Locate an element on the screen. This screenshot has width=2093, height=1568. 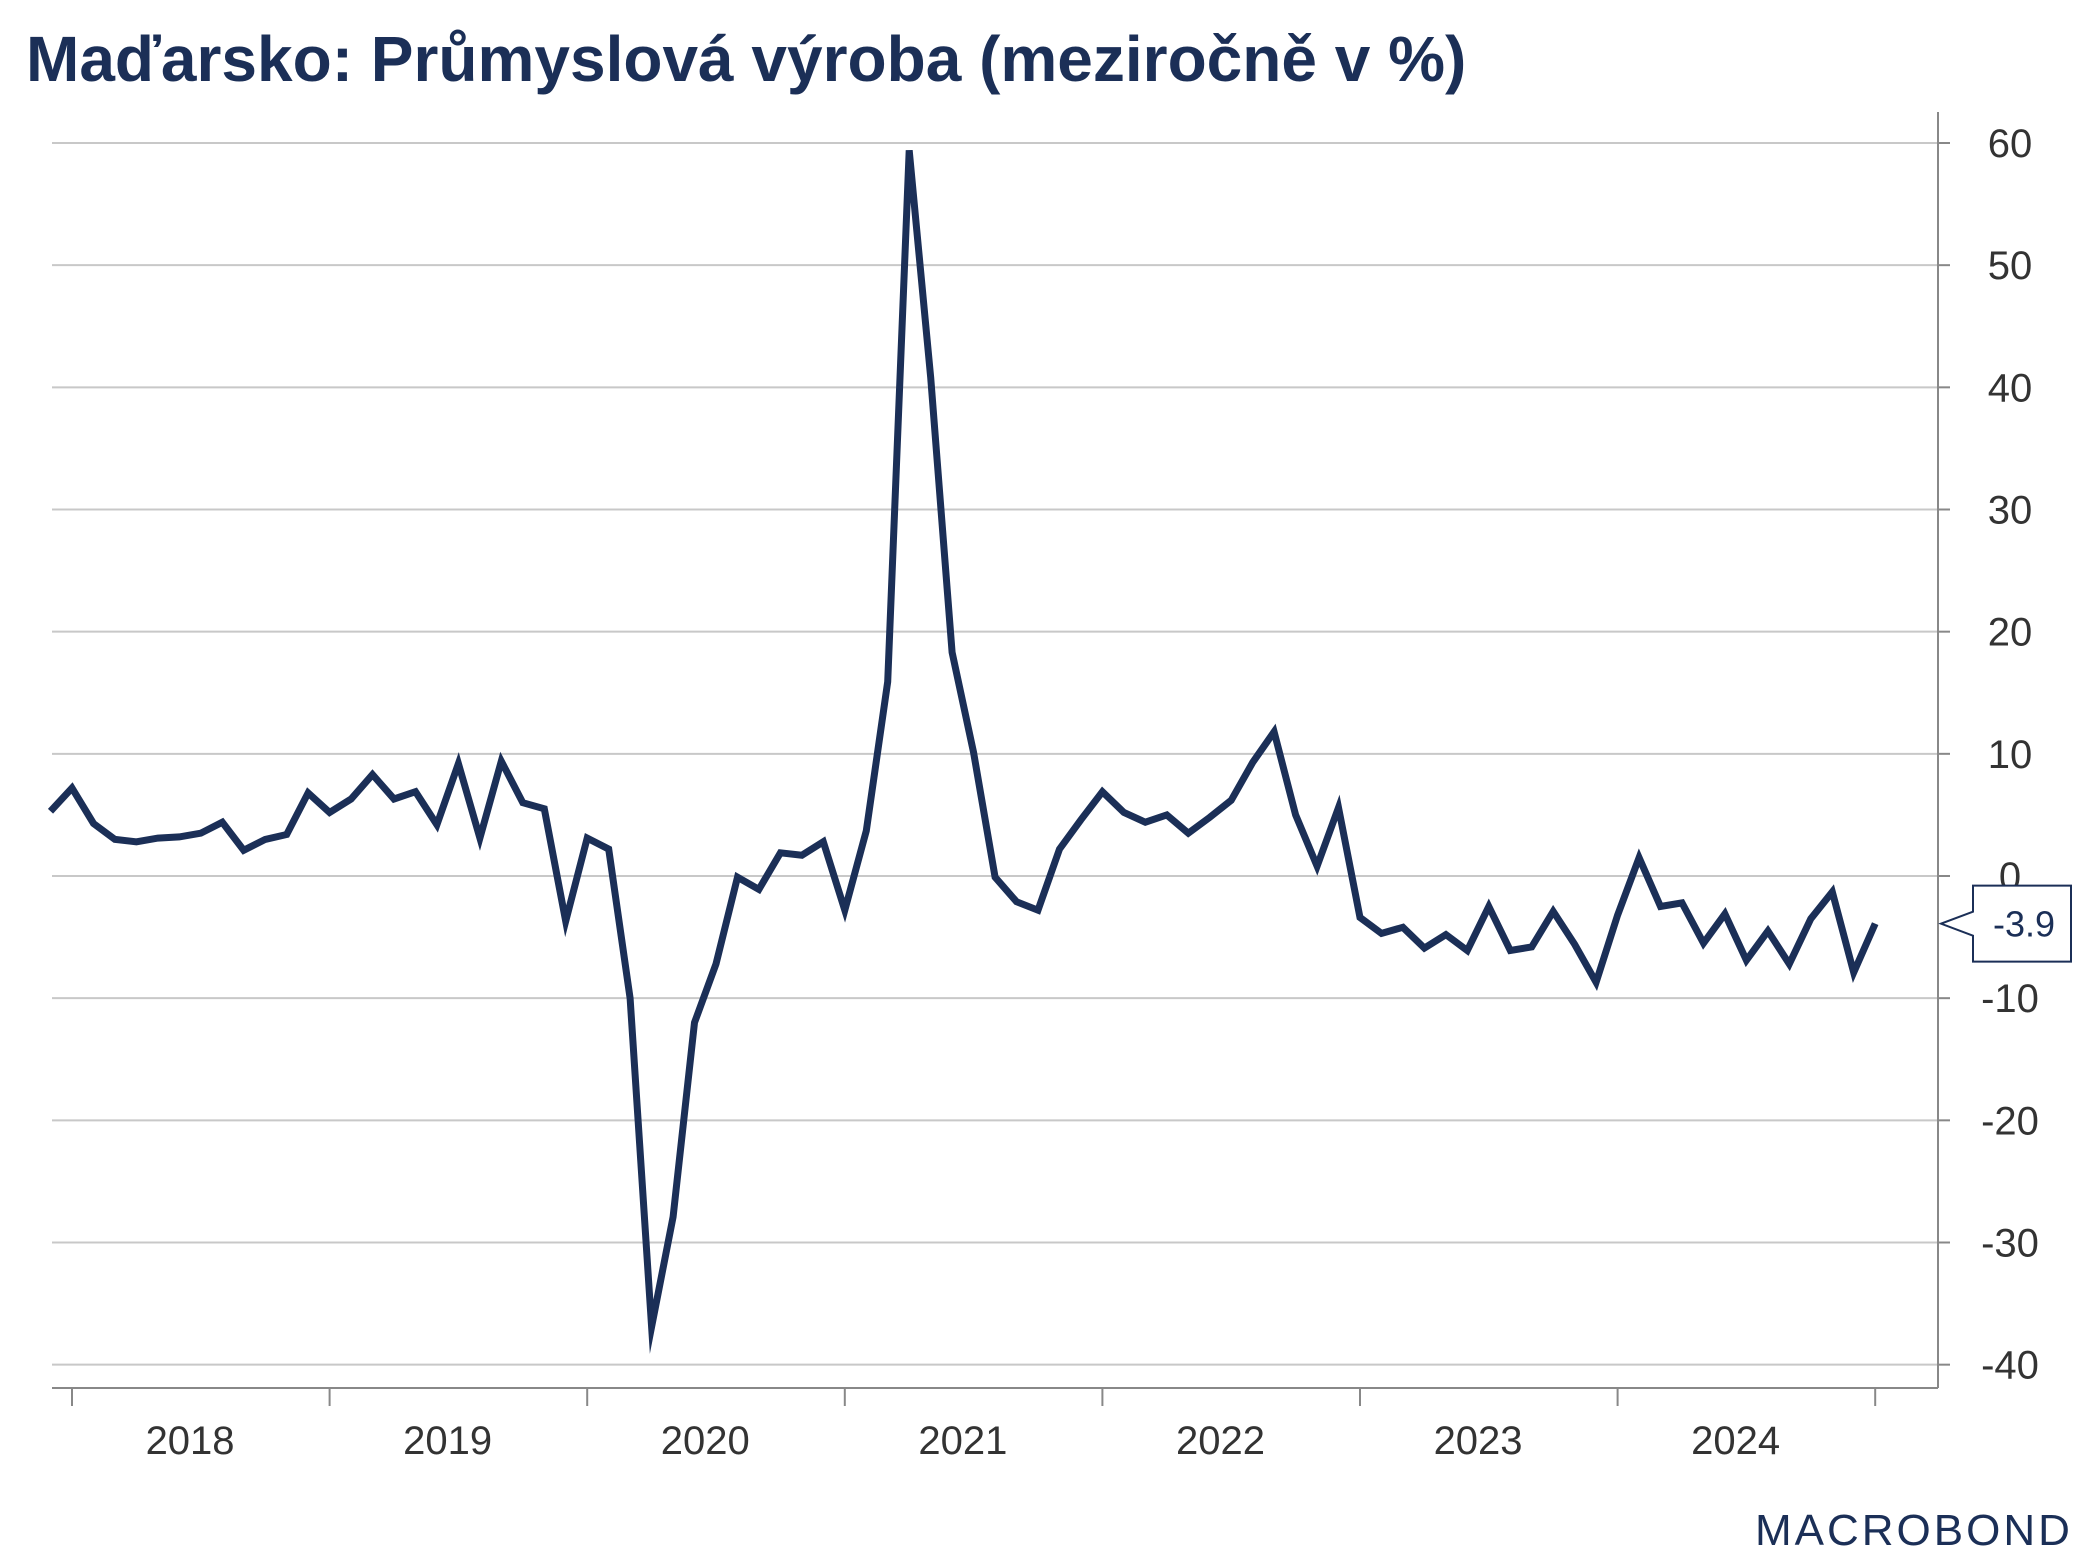
y-tick-label: -30 is located at coordinates (2010, 1244).